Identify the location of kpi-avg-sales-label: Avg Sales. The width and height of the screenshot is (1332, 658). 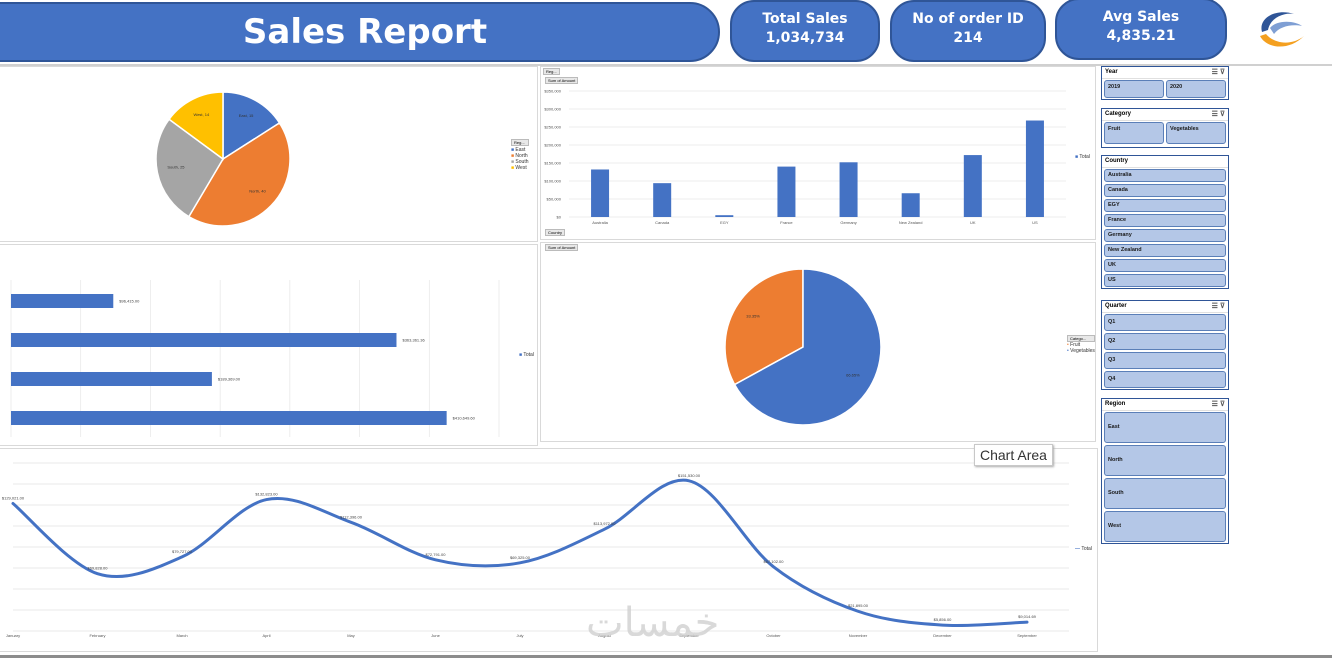
(1141, 17).